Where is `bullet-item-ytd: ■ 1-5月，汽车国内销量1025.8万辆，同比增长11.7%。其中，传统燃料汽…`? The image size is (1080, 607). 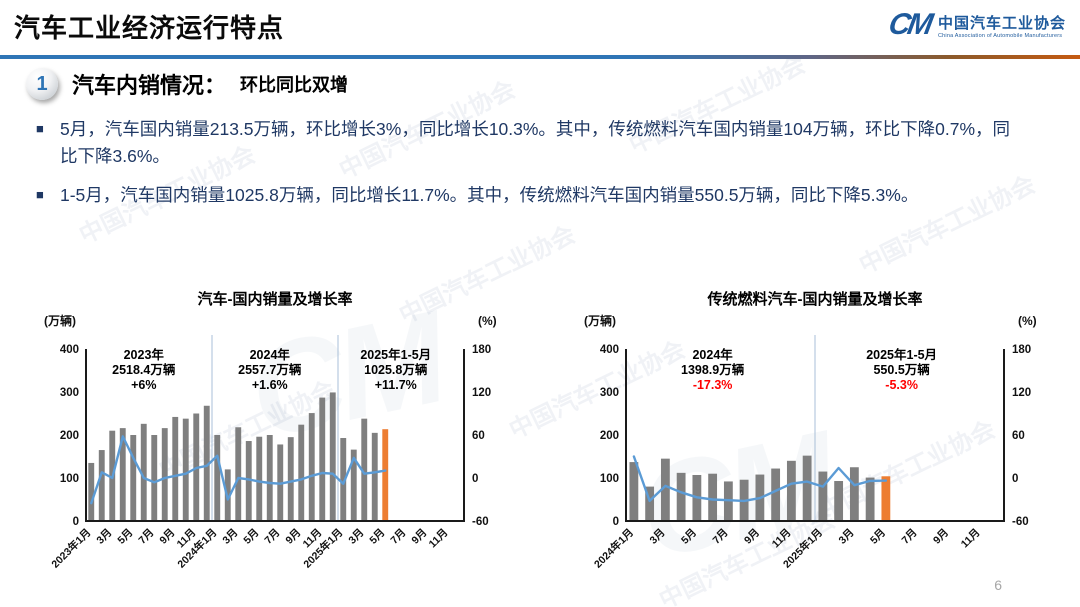
bullet-item-ytd: ■ 1-5月，汽车国内销量1025.8万辆，同比增长11.7%。其中，传统燃料汽… is located at coordinates (531, 195).